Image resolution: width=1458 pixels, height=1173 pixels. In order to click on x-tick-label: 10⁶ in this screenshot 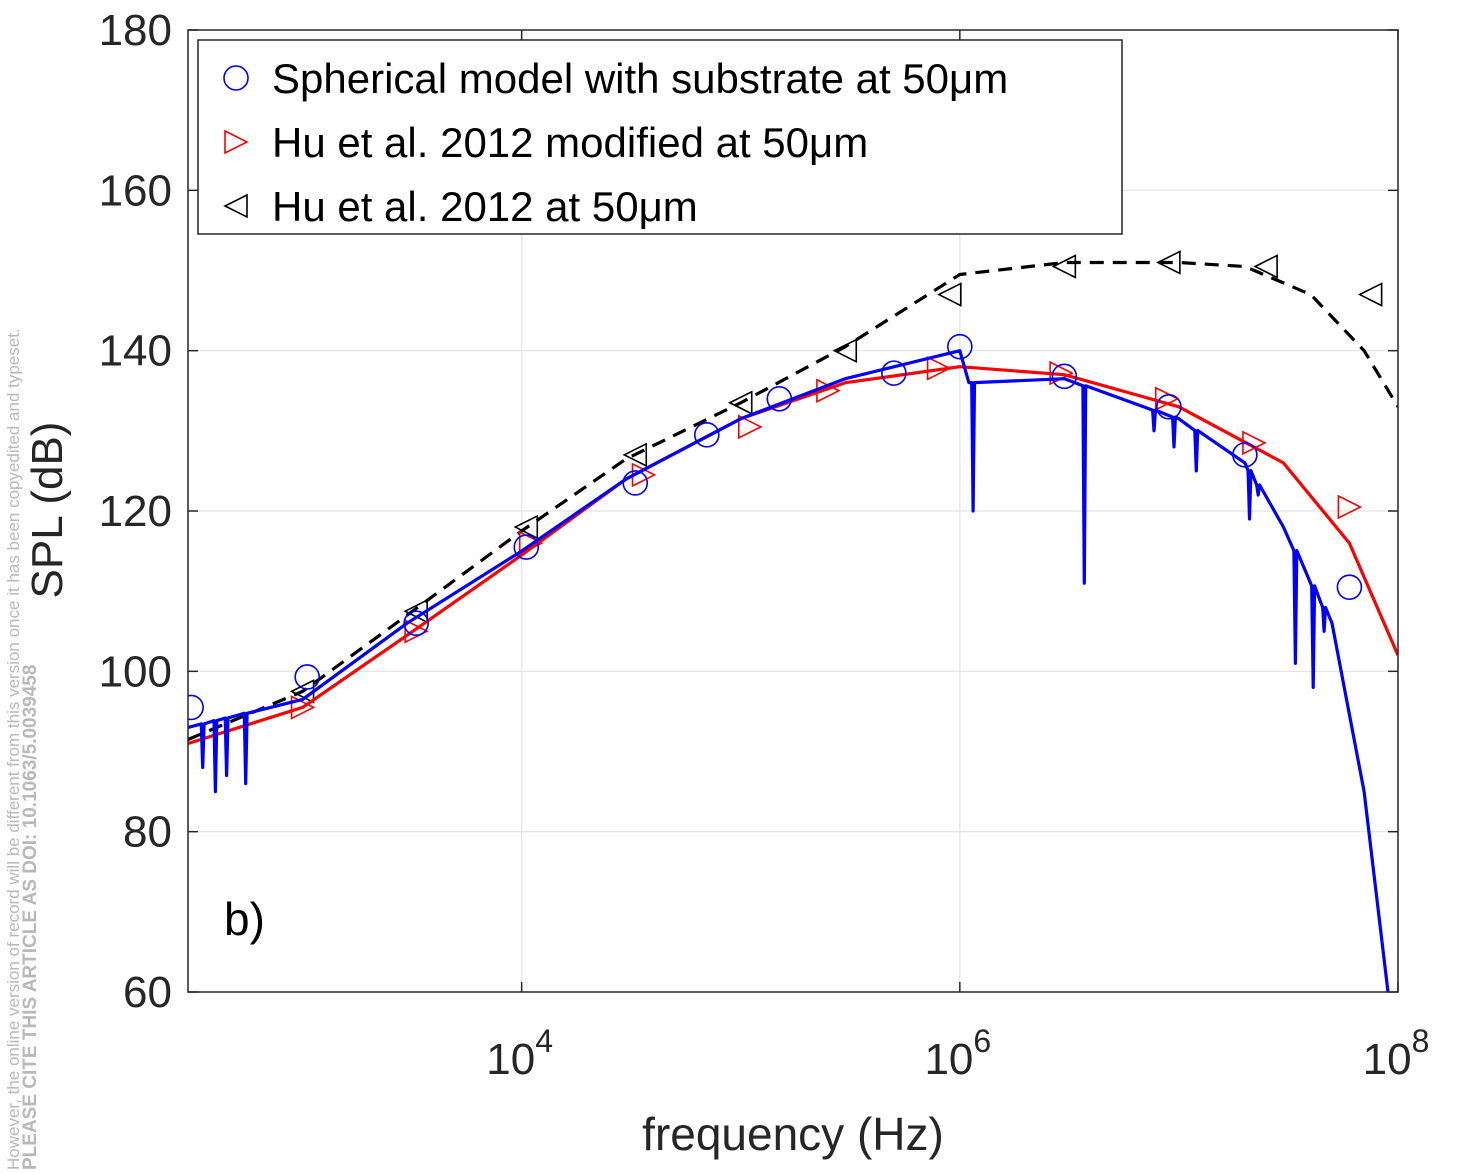, I will do `click(957, 1053)`.